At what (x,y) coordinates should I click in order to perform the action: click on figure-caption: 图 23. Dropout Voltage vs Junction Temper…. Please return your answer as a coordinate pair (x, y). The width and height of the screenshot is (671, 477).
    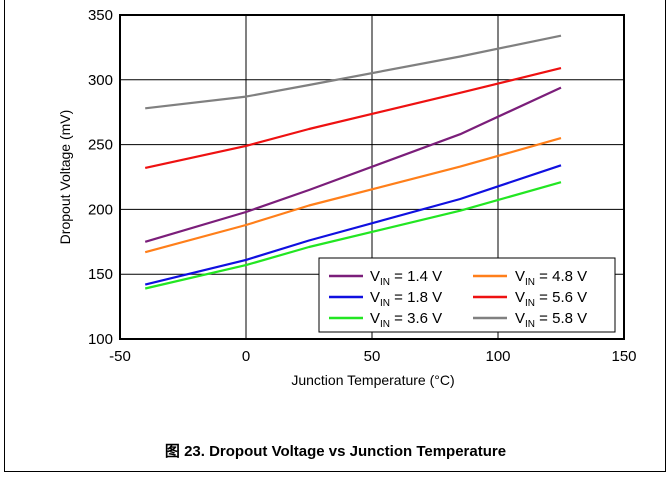
    Looking at the image, I should click on (335, 451).